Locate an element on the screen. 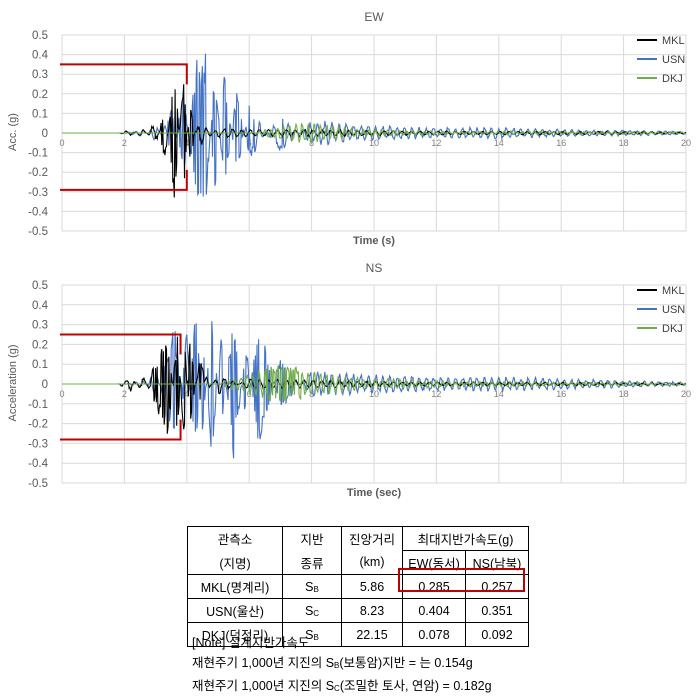 This screenshot has height=699, width=699. header-soil-sub: 종류 is located at coordinates (312, 562).